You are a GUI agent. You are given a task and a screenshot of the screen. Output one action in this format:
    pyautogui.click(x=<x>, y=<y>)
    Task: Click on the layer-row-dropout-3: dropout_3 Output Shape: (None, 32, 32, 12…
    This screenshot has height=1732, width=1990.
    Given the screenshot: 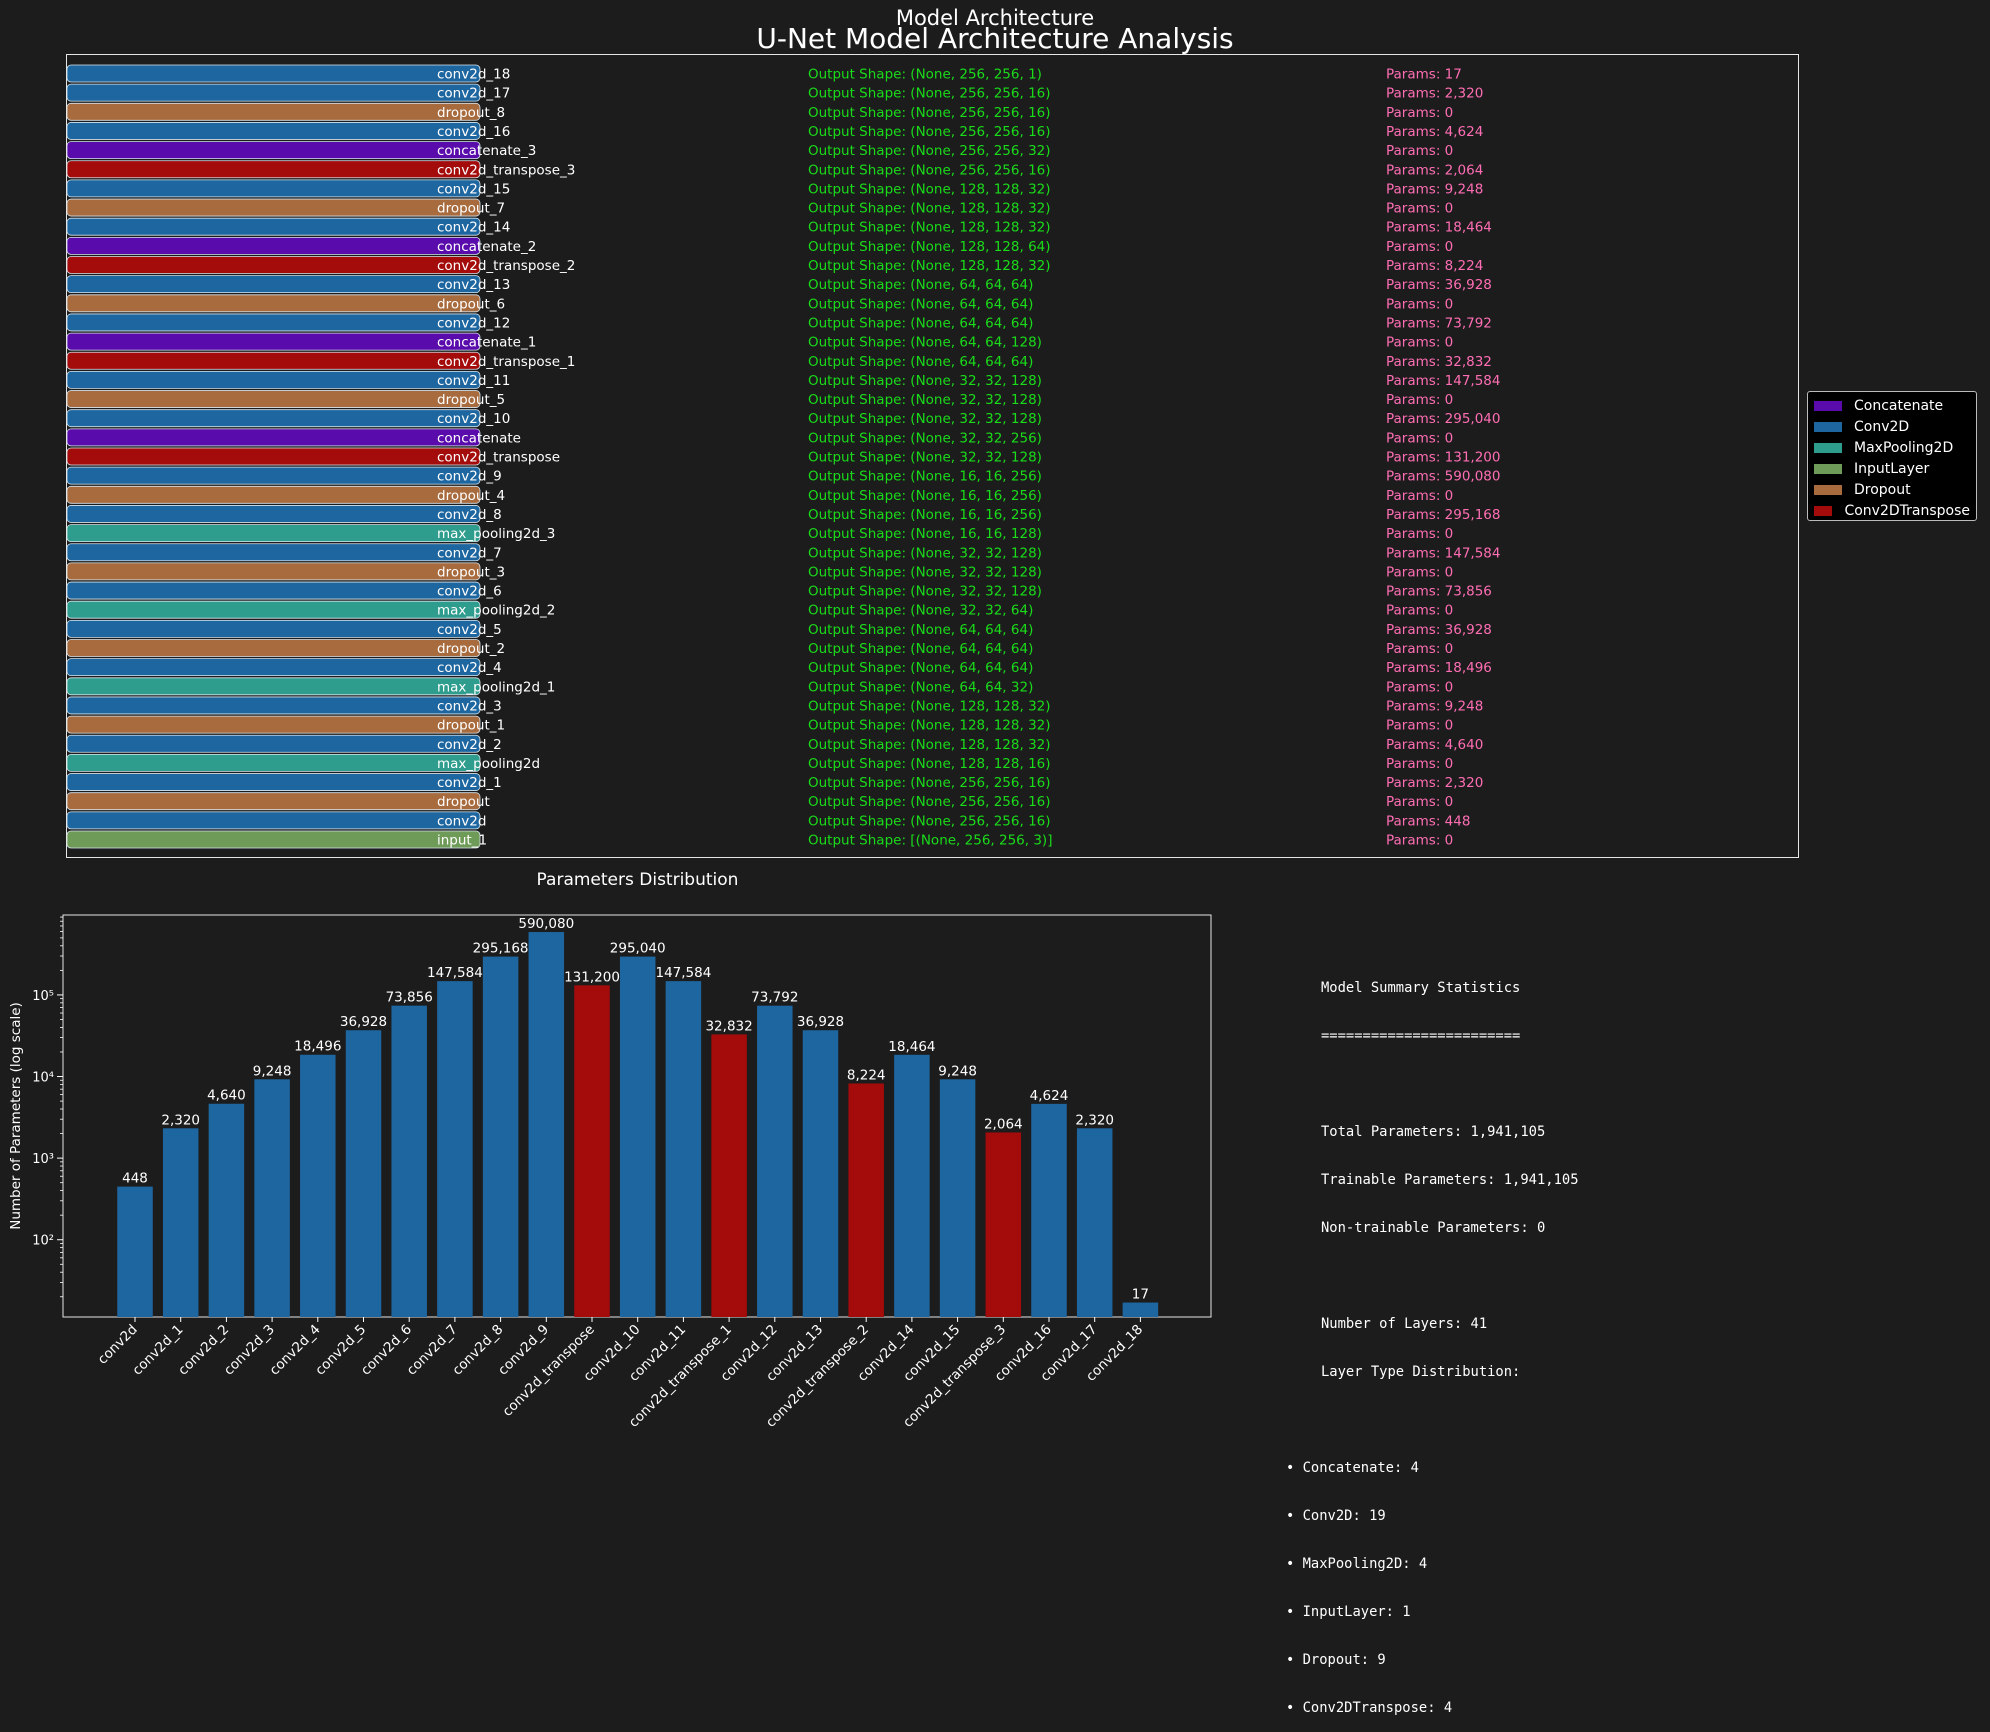 What is the action you would take?
    pyautogui.click(x=760, y=571)
    